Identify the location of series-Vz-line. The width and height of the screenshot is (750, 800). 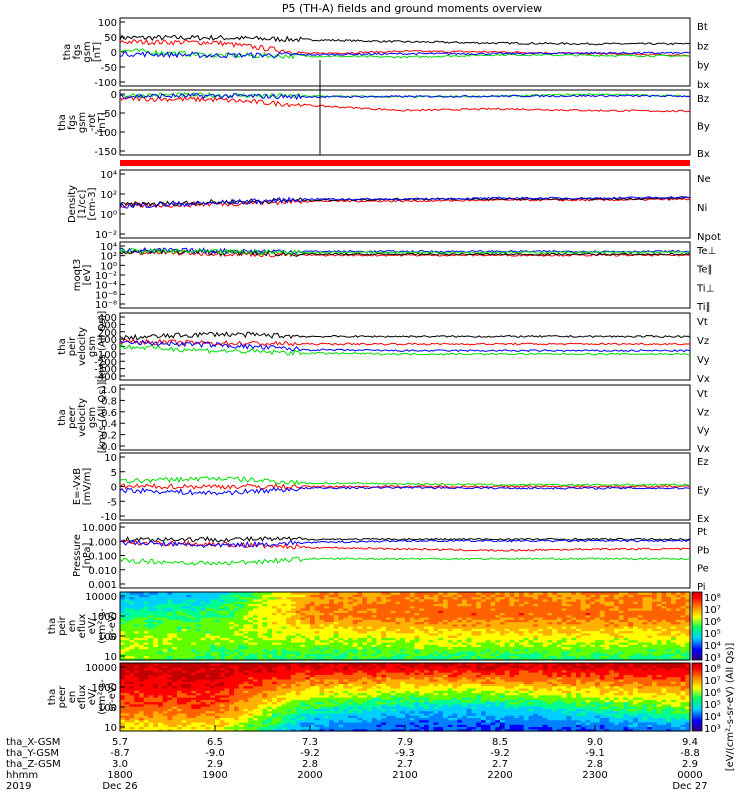
(405, 342).